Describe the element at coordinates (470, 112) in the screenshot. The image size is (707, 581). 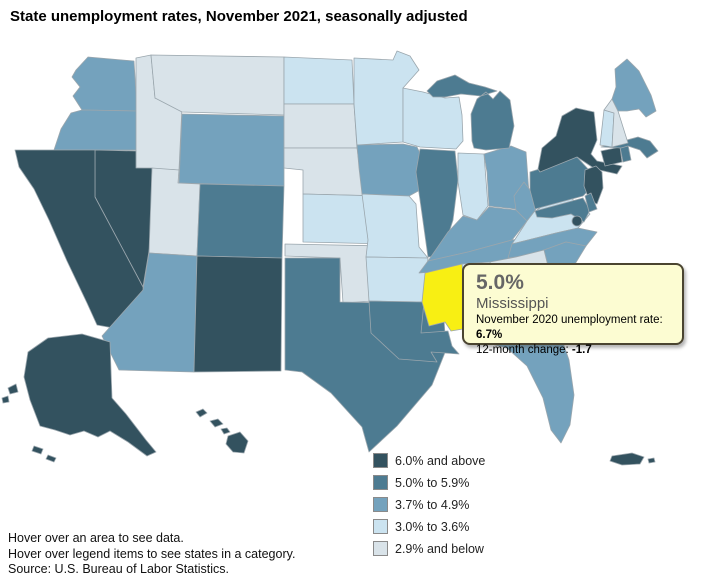
I see `state-mi` at that location.